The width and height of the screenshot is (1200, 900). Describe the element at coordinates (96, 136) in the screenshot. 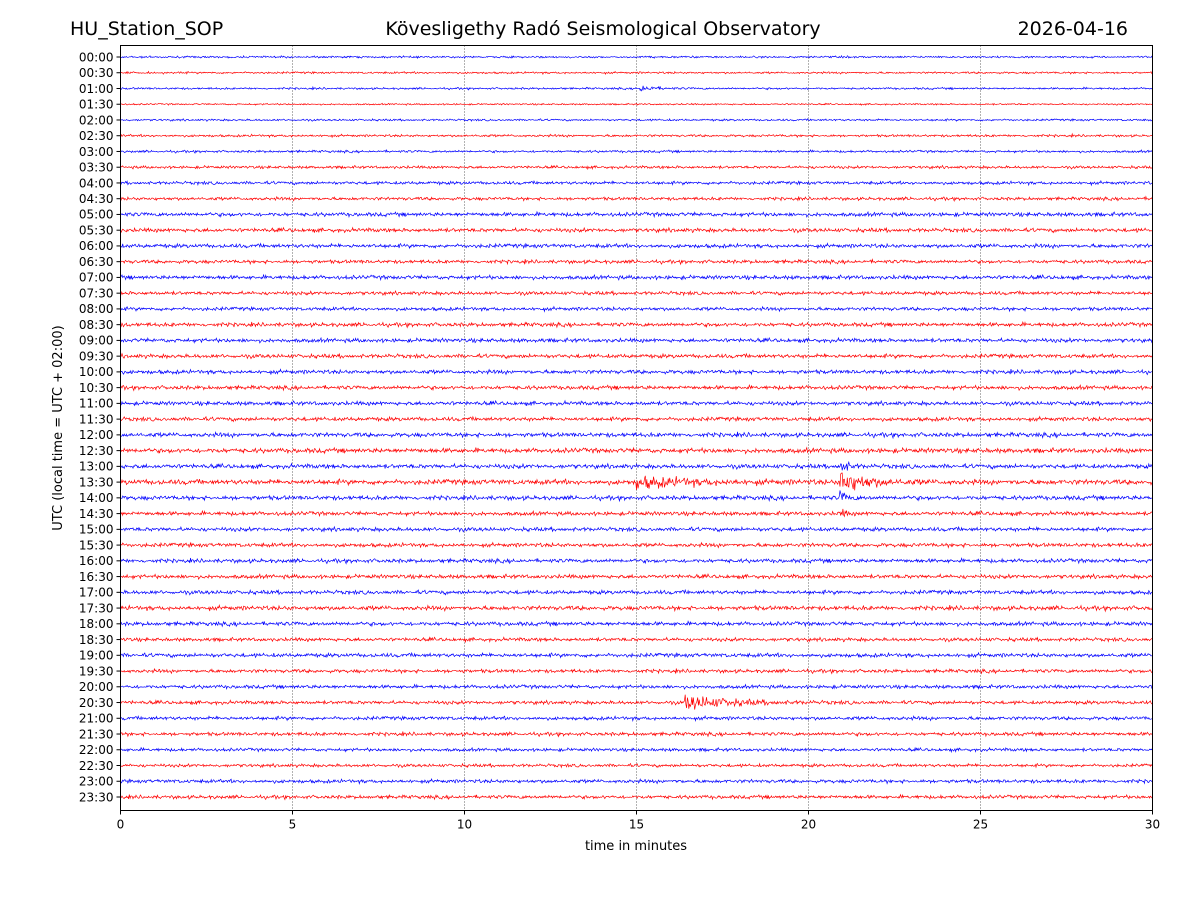

I see `y-tick-label: 02:30` at that location.